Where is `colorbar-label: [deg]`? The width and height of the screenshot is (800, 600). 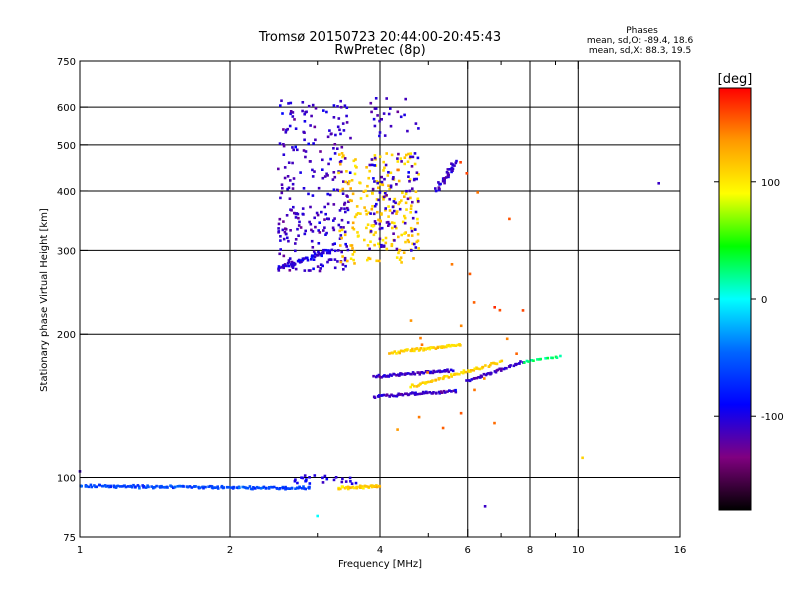
colorbar-label: [deg] is located at coordinates (735, 79).